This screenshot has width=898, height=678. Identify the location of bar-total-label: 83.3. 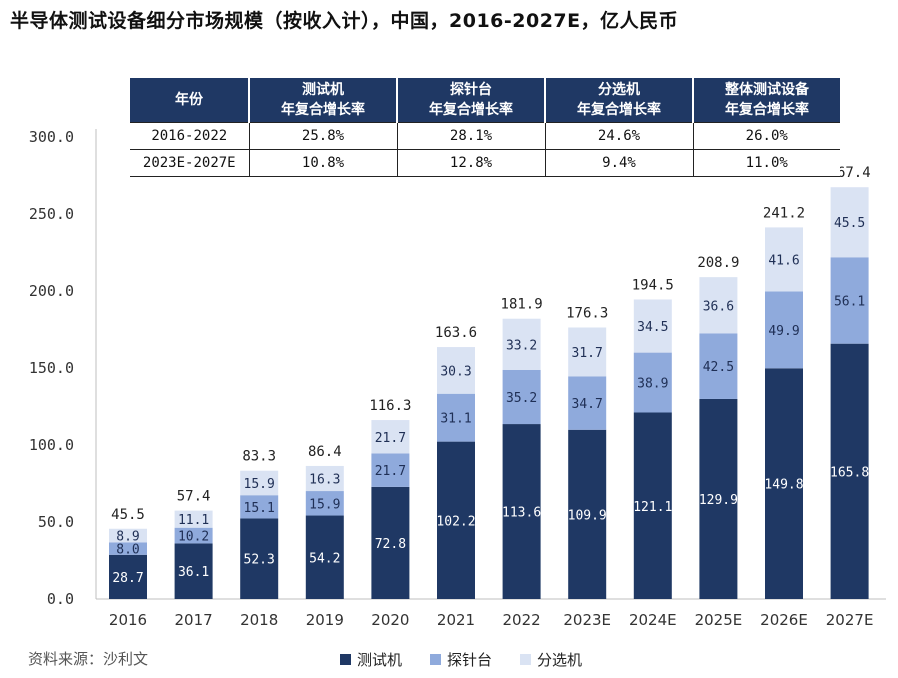
(259, 457).